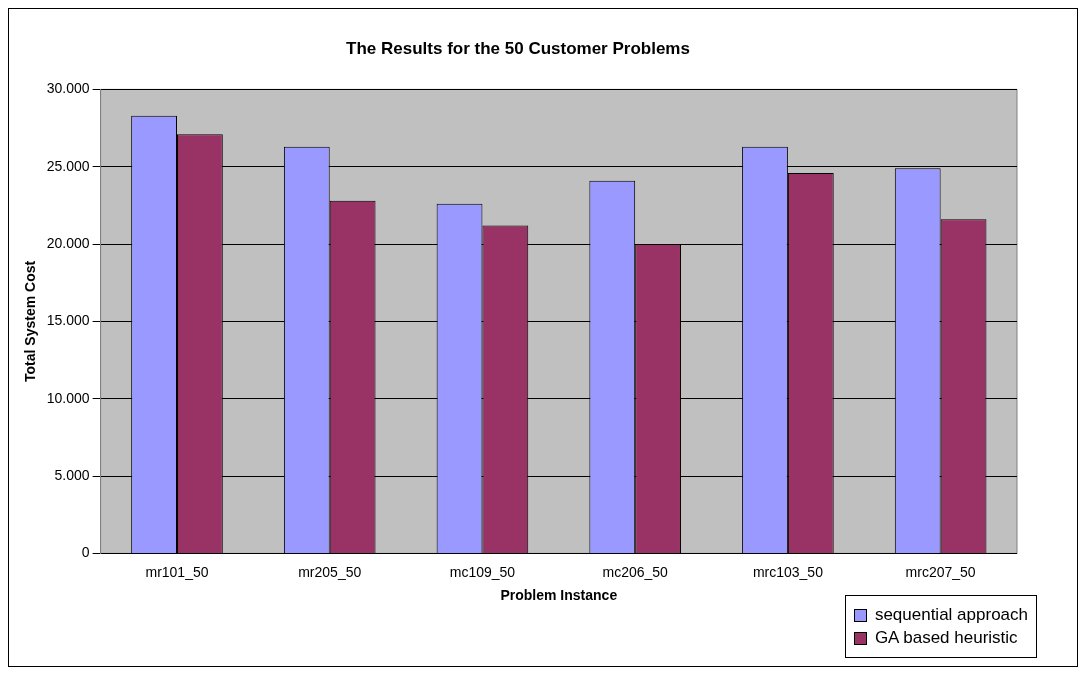 Image resolution: width=1087 pixels, height=675 pixels. What do you see at coordinates (68, 242) in the screenshot?
I see `y-tick-label: 20.000` at bounding box center [68, 242].